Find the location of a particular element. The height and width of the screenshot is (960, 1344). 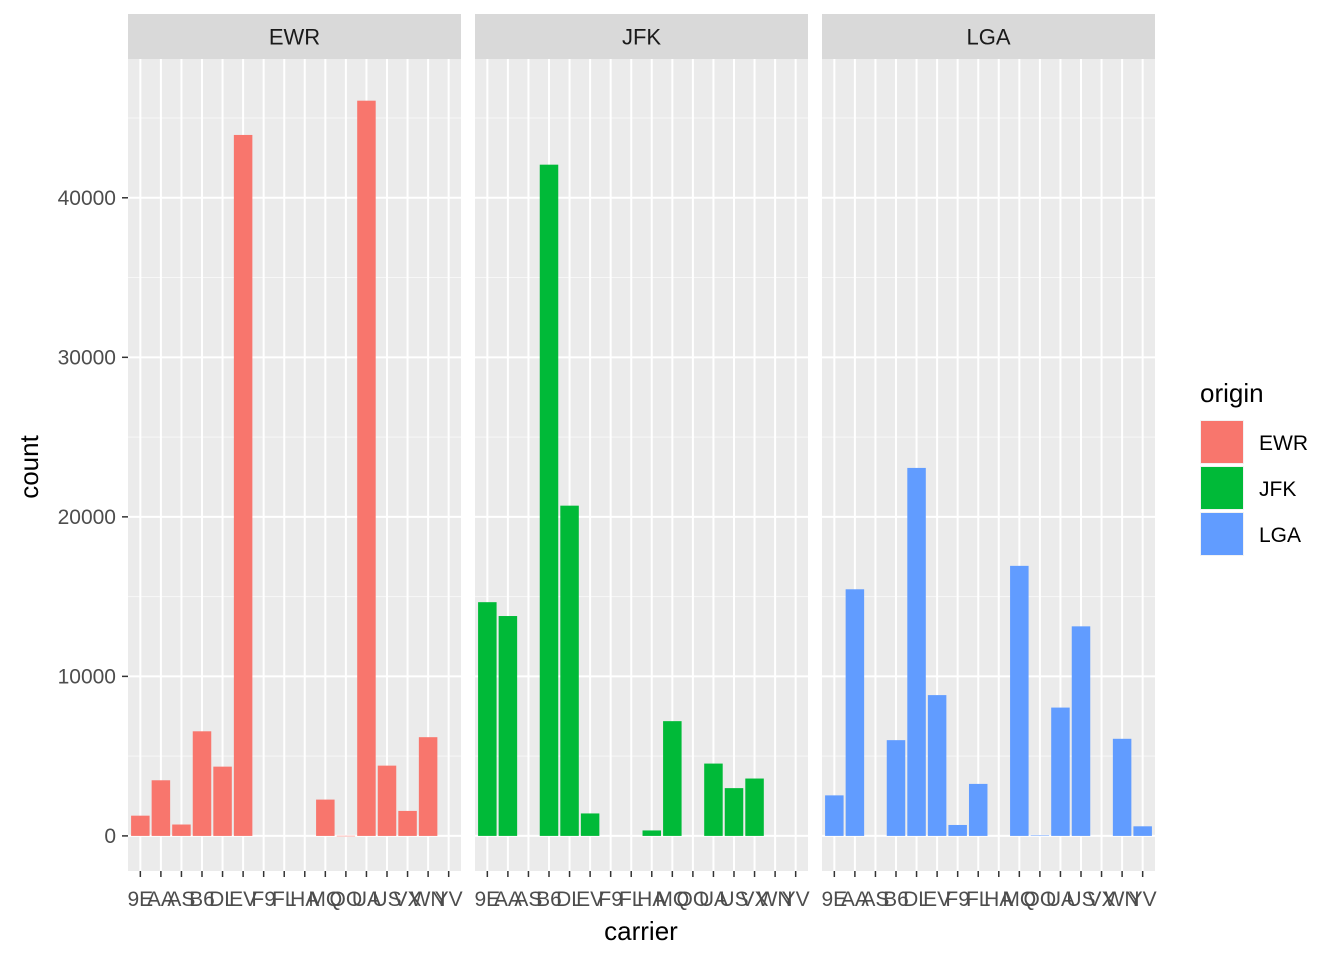

bar-ewr-aa is located at coordinates (161, 808).